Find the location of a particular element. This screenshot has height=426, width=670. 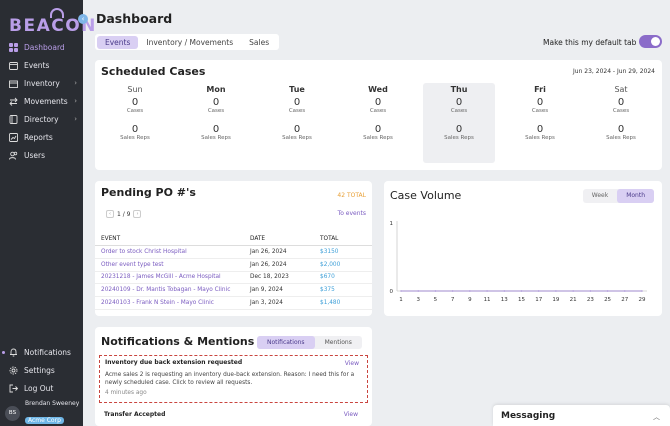

day-name: Sat is located at coordinates (621, 89).